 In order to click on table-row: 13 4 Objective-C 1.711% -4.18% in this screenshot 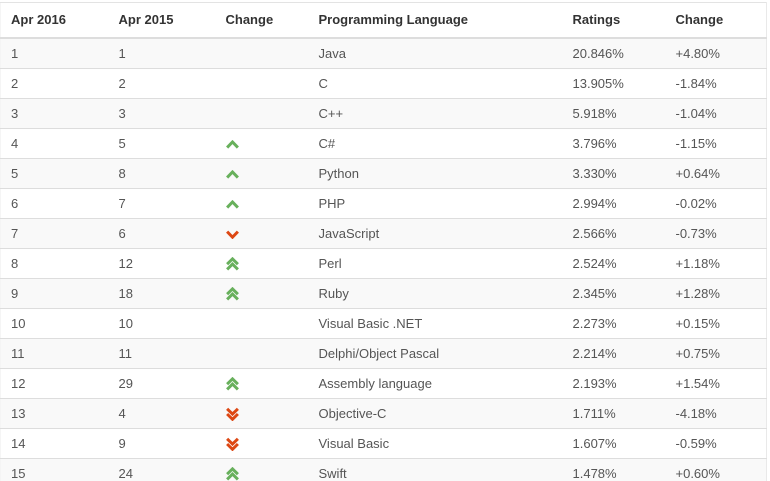, I will do `click(383, 413)`.